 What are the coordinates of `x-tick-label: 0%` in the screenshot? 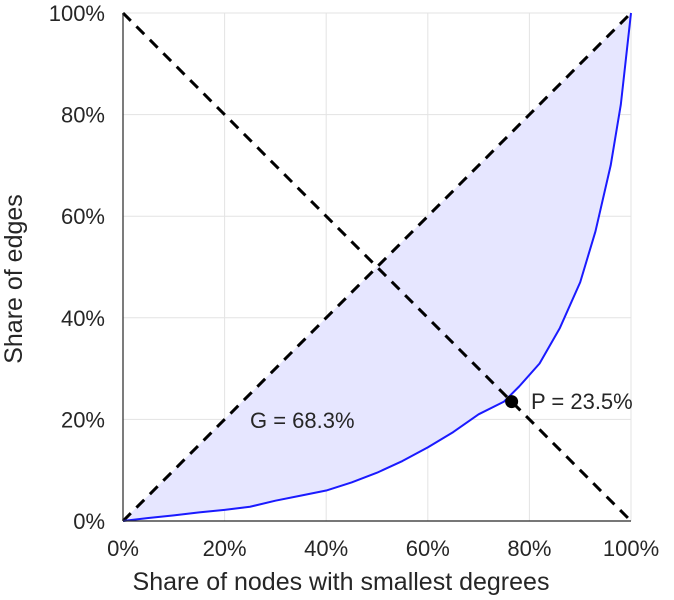 It's located at (123, 548).